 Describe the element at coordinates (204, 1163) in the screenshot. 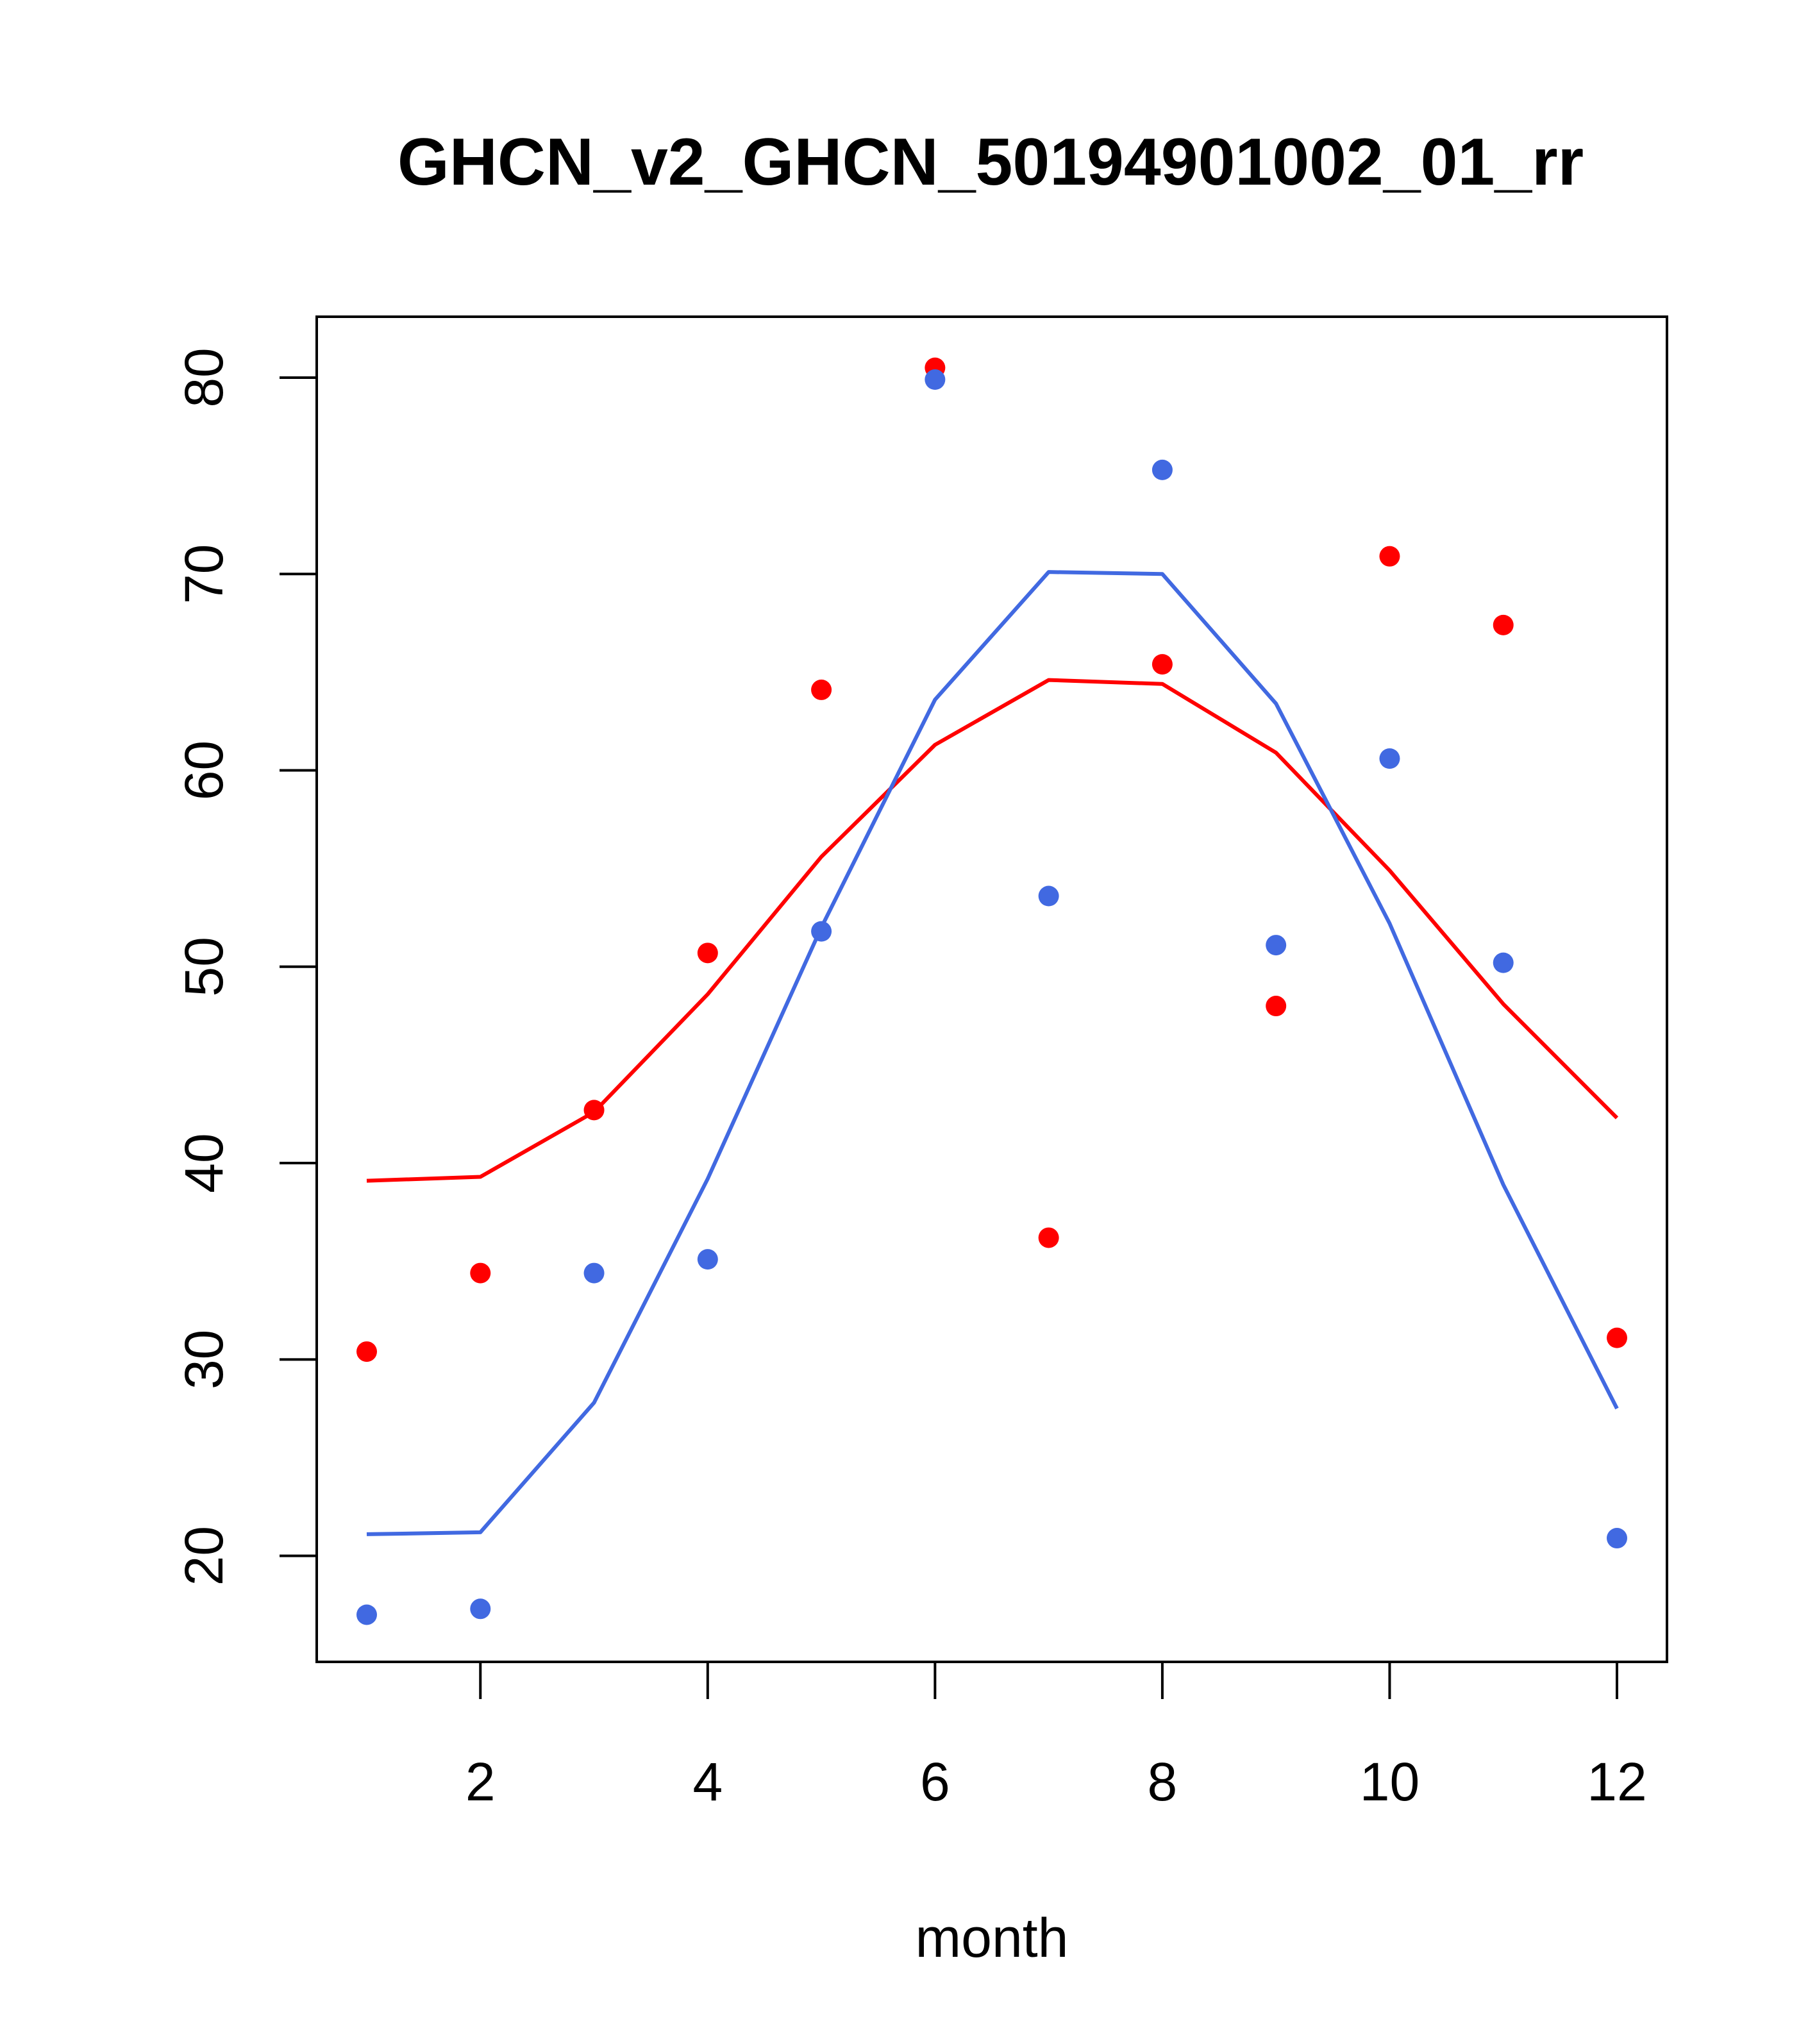

I see `y-tick-label-40: 40` at that location.